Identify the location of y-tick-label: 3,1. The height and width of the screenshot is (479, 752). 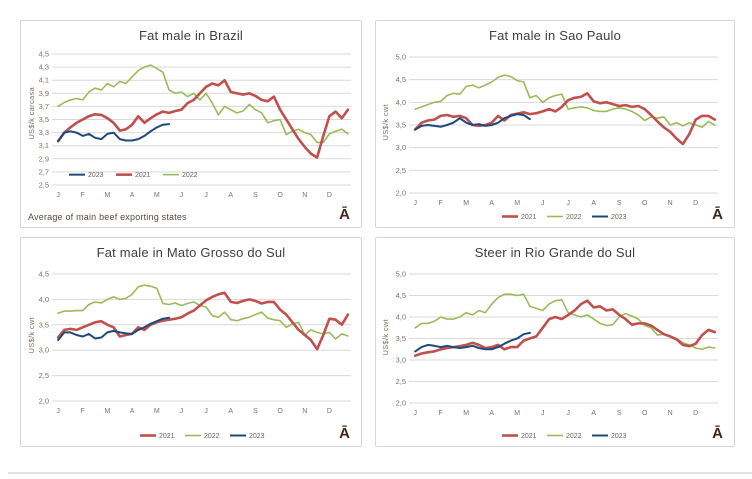
(44, 145).